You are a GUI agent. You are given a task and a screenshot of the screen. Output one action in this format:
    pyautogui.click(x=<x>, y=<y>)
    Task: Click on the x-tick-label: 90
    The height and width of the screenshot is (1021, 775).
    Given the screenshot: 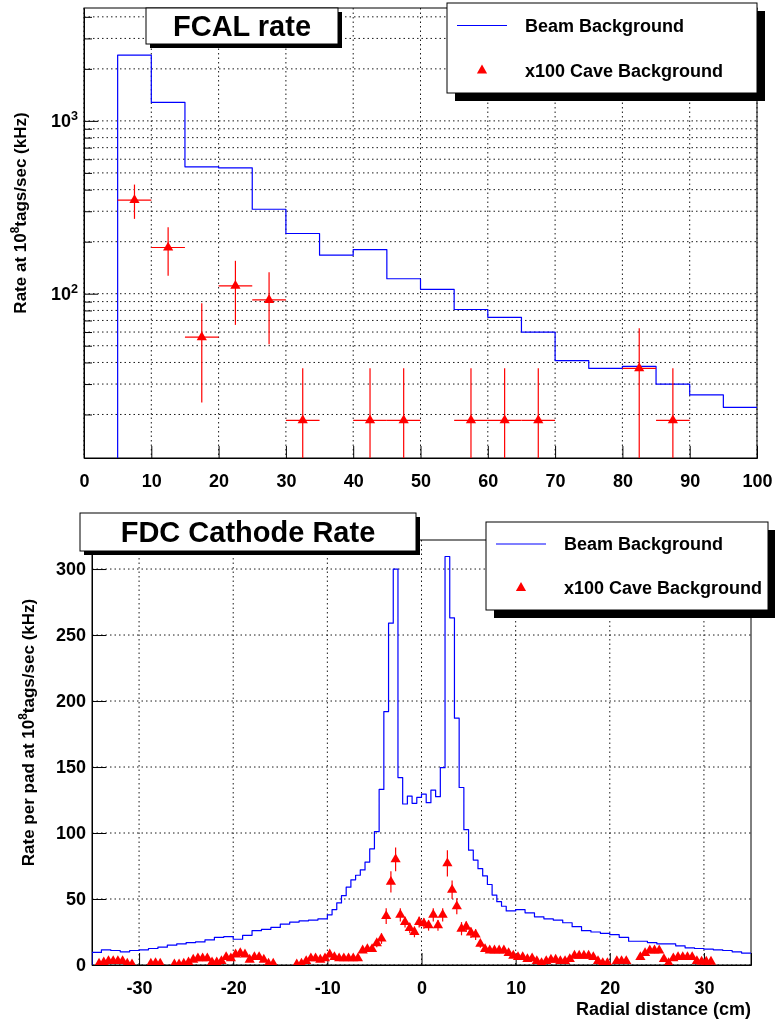 What is the action you would take?
    pyautogui.click(x=690, y=480)
    